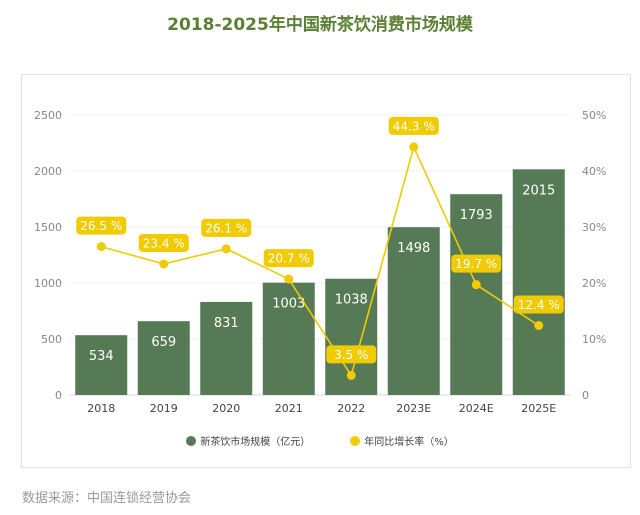 This screenshot has height=515, width=640. I want to click on growth-label: 26.5 %, so click(101, 226).